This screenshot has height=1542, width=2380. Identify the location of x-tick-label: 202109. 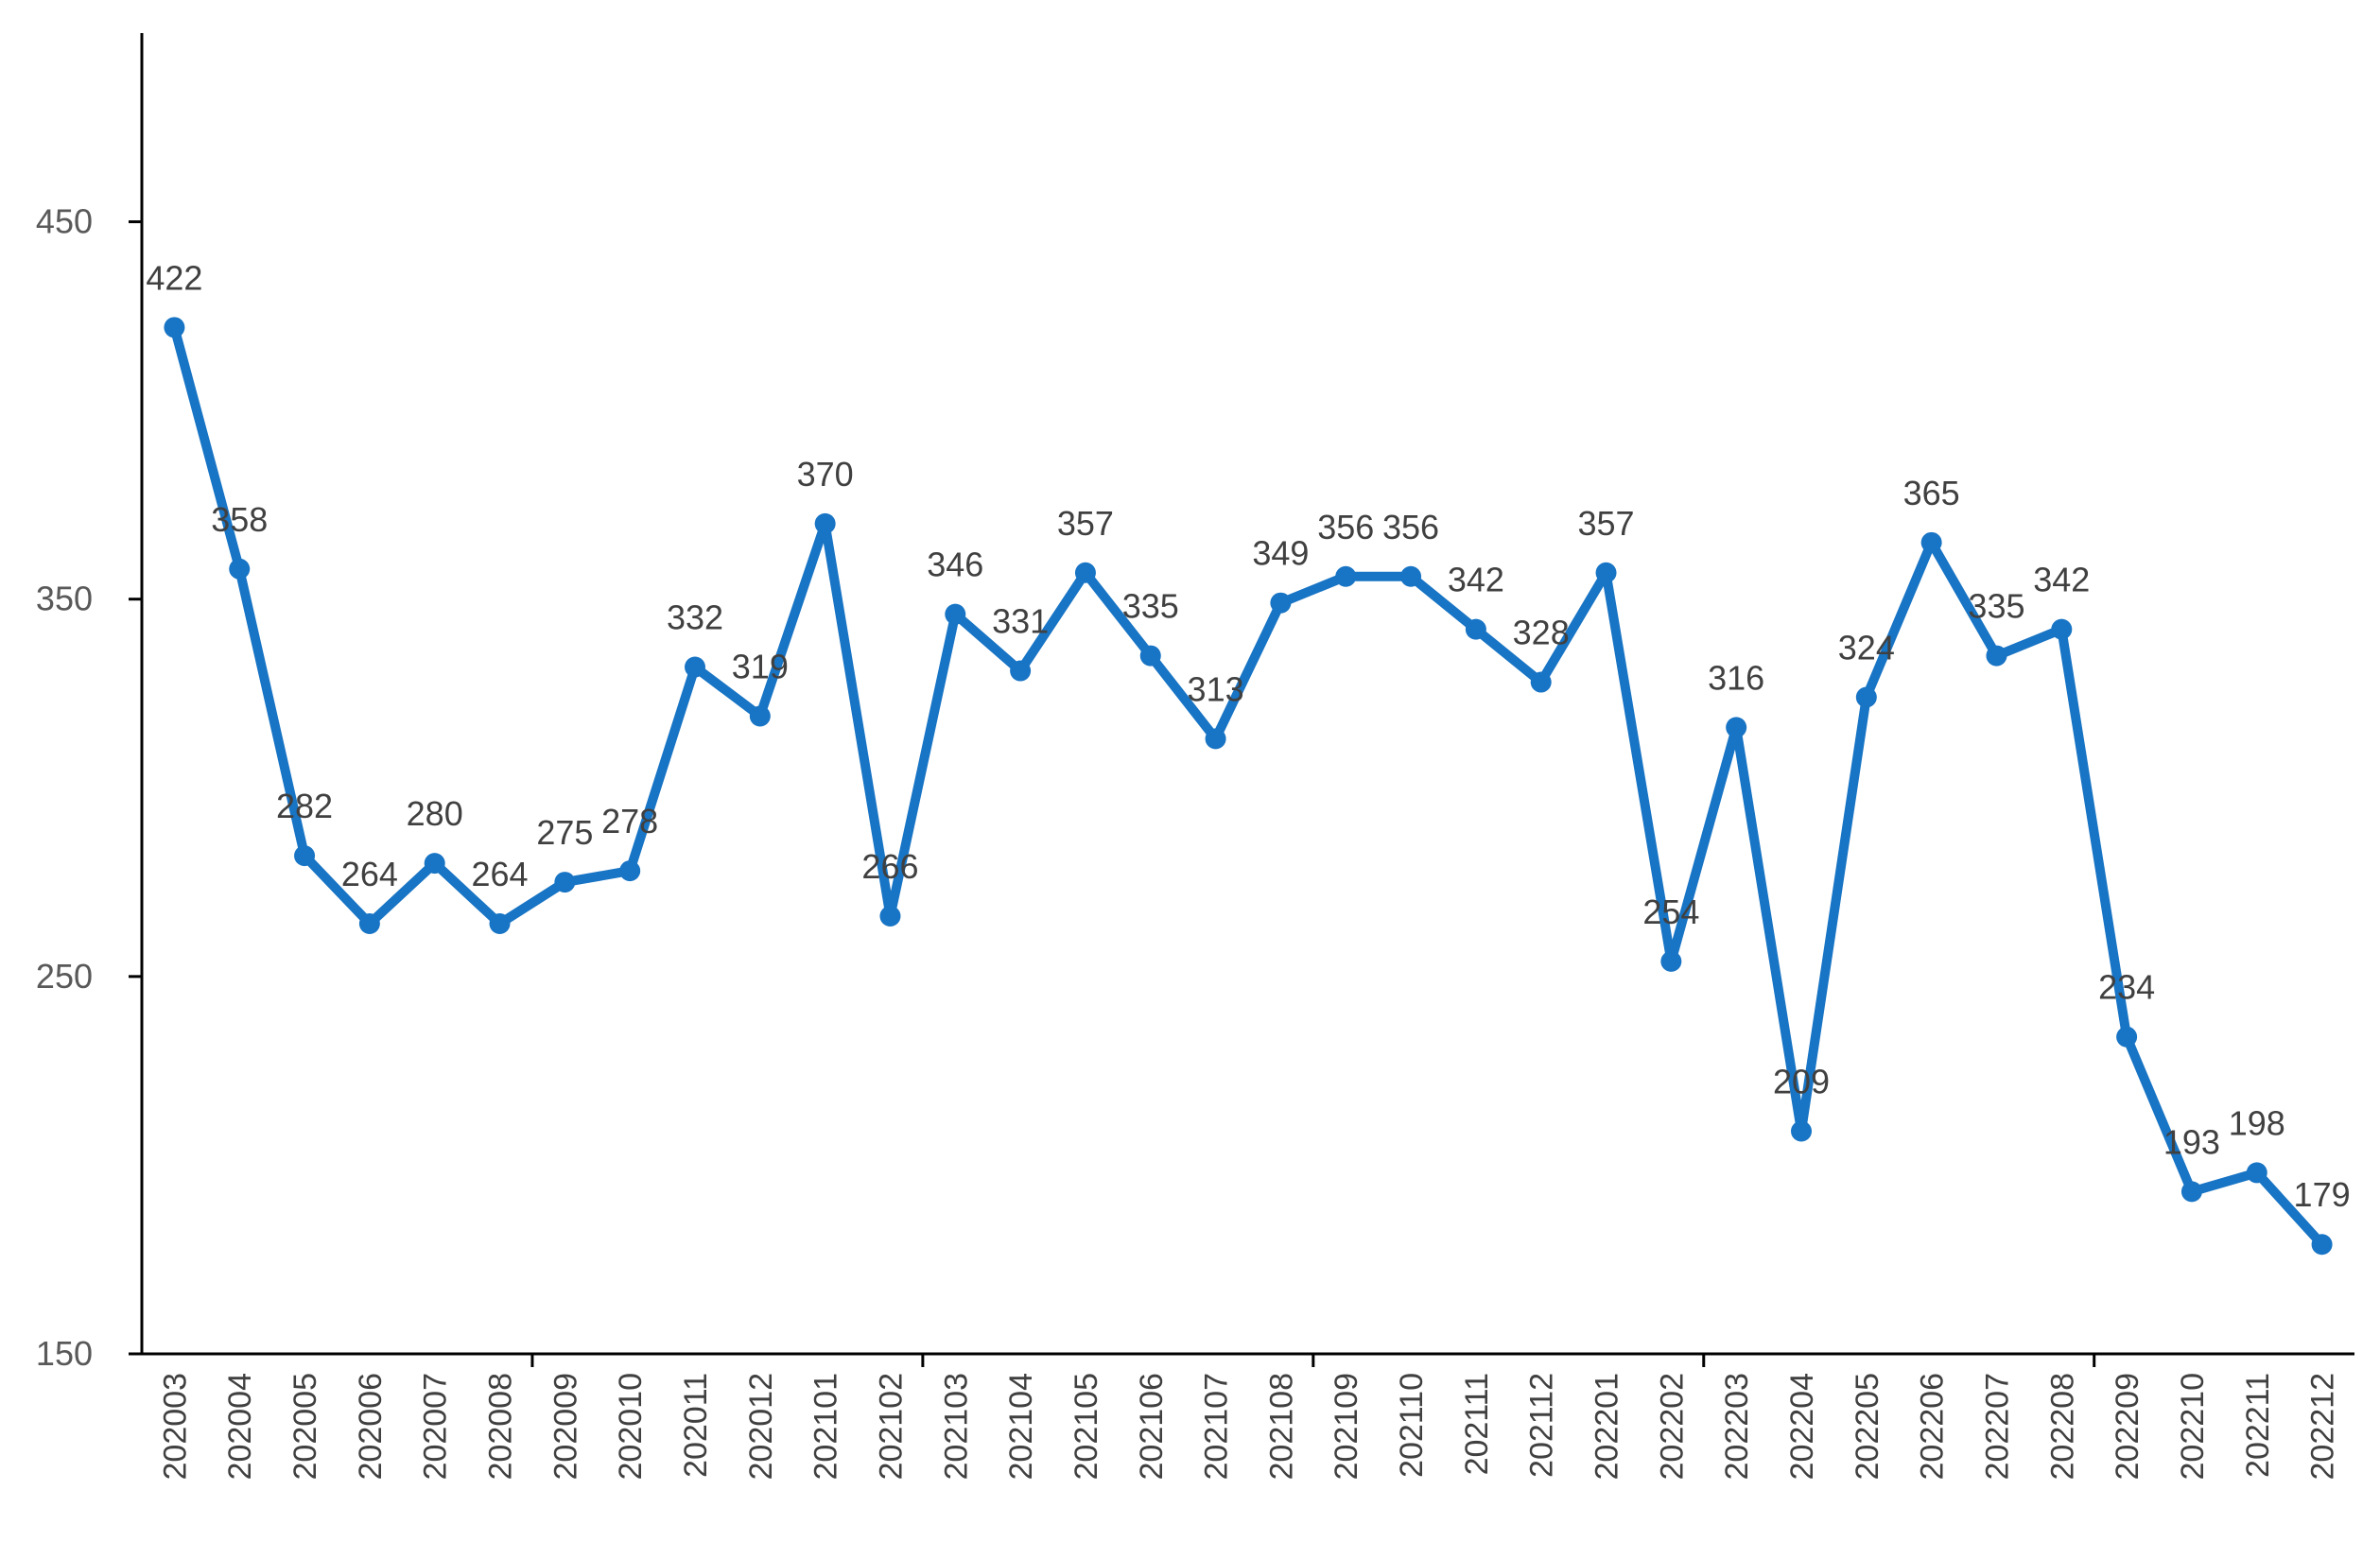
(1346, 1427).